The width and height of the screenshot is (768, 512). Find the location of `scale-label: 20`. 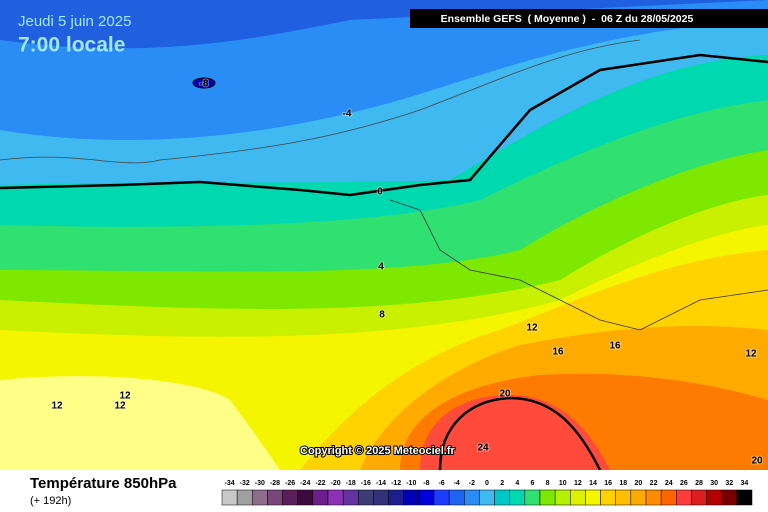

scale-label: 20 is located at coordinates (639, 483).